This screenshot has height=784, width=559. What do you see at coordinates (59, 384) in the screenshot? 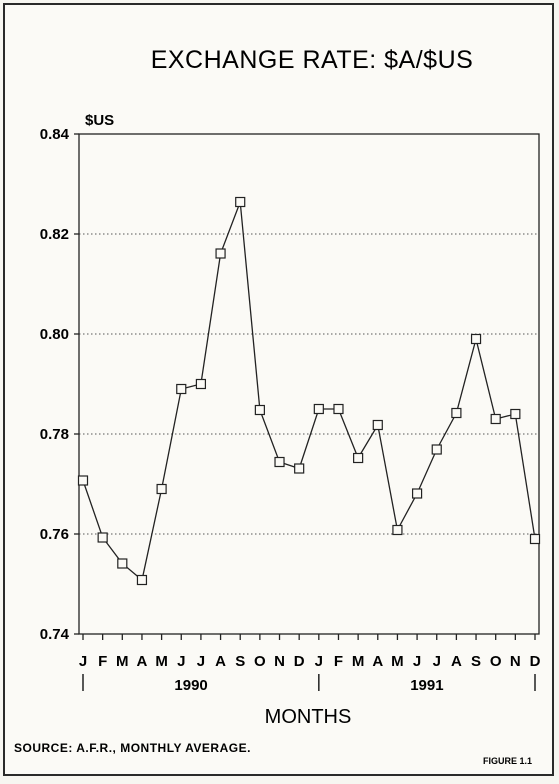
I see `y-axis-ticks: 0.74 0.76 0.78 0.80 0.82 0.84` at bounding box center [59, 384].